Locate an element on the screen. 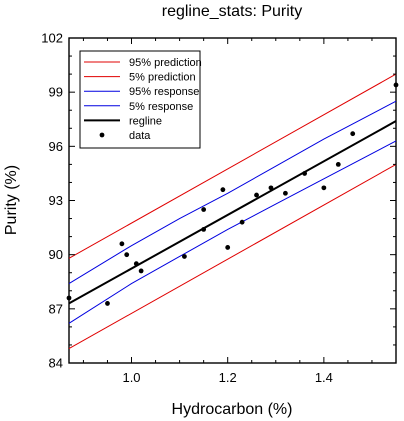 This screenshot has width=404, height=421. legend-label: 5% prediction is located at coordinates (162, 78).